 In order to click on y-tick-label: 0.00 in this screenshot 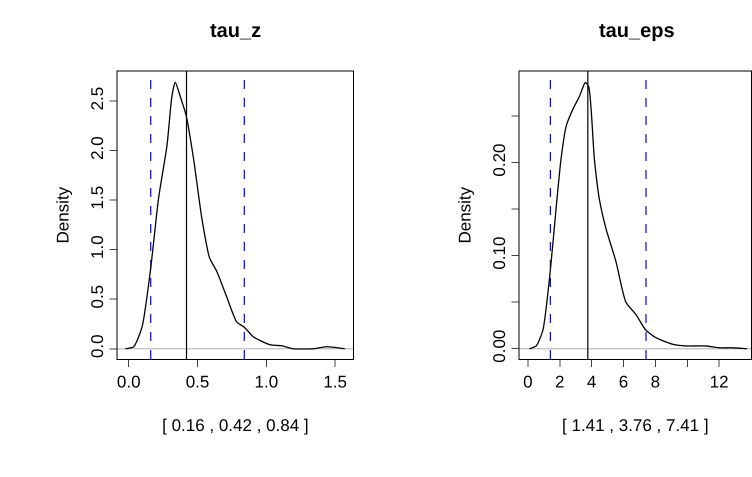, I will do `click(499, 346)`.